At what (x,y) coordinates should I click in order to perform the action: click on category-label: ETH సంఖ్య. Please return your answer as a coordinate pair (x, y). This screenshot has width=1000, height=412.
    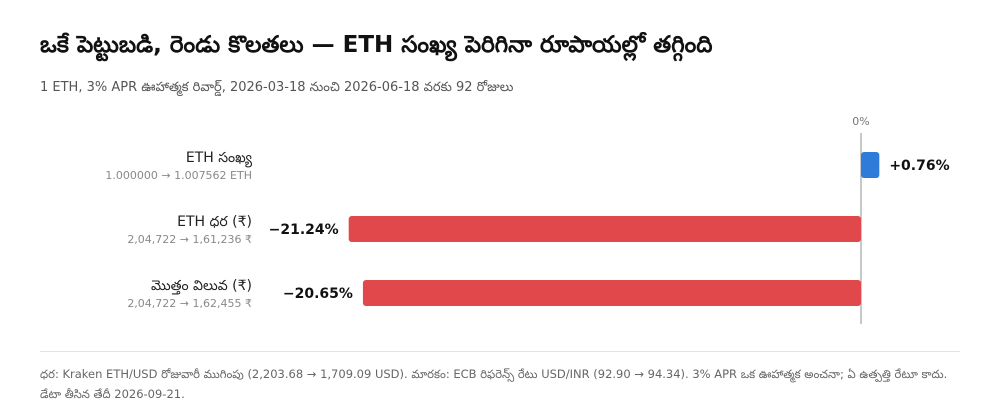
    Looking at the image, I should click on (219, 159).